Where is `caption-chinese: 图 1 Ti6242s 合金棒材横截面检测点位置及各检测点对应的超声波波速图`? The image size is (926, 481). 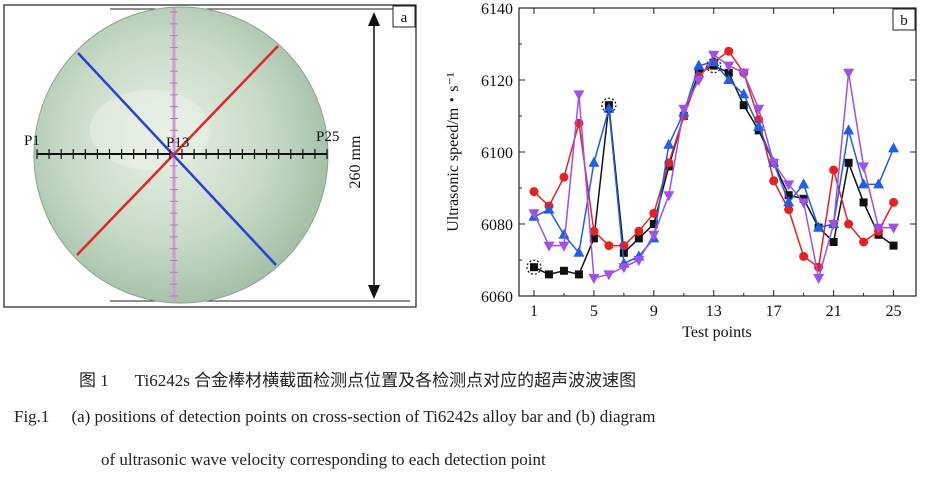
caption-chinese: 图 1 Ti6242s 合金棒材横截面检测点位置及各检测点对应的超声波波速图 is located at coordinates (370, 378).